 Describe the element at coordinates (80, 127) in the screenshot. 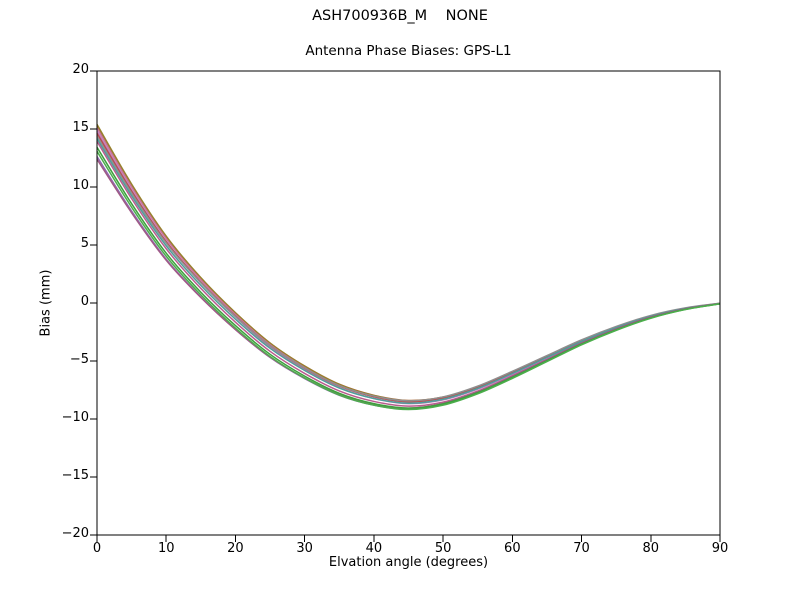

I see `y-tick-label: 15` at that location.